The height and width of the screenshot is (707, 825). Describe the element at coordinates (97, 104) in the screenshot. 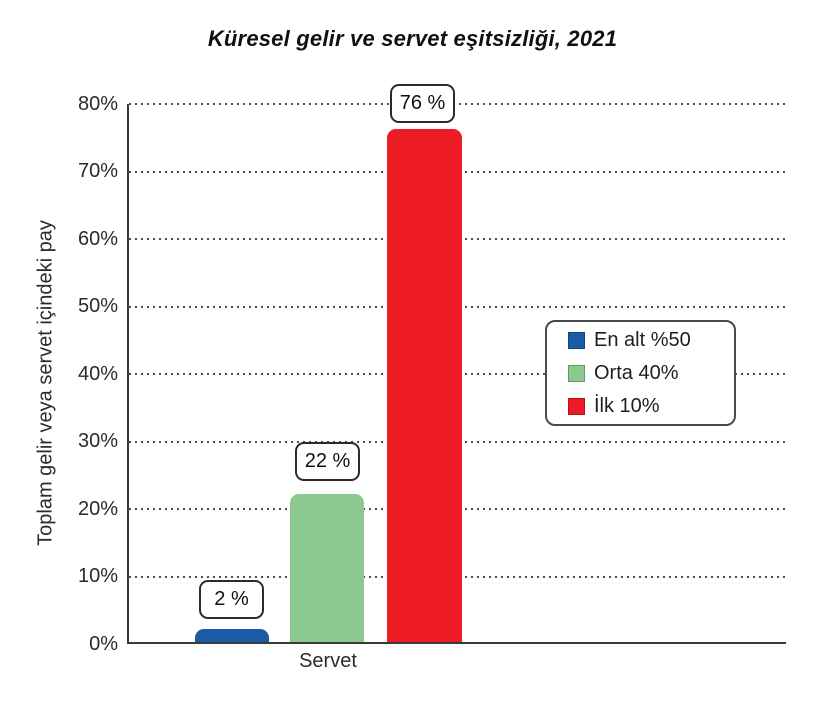

I see `y-tick-80: 80%` at that location.